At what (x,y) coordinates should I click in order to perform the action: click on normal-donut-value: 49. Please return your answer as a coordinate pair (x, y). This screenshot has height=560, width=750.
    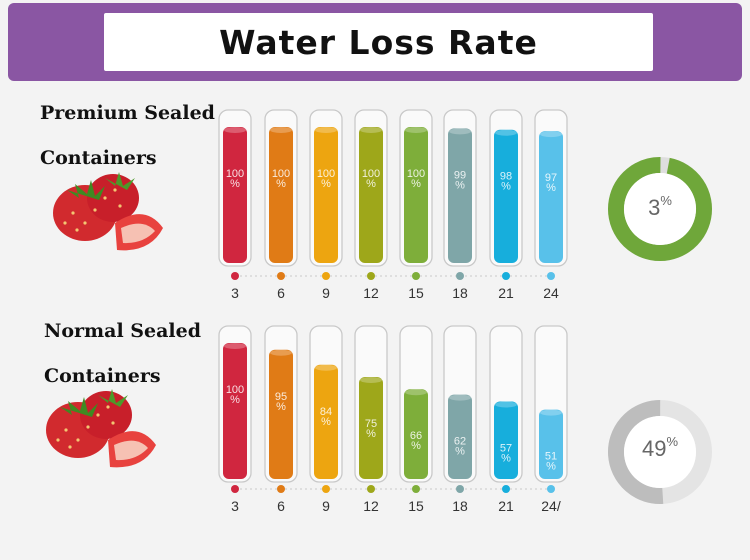
    Looking at the image, I should click on (654, 448).